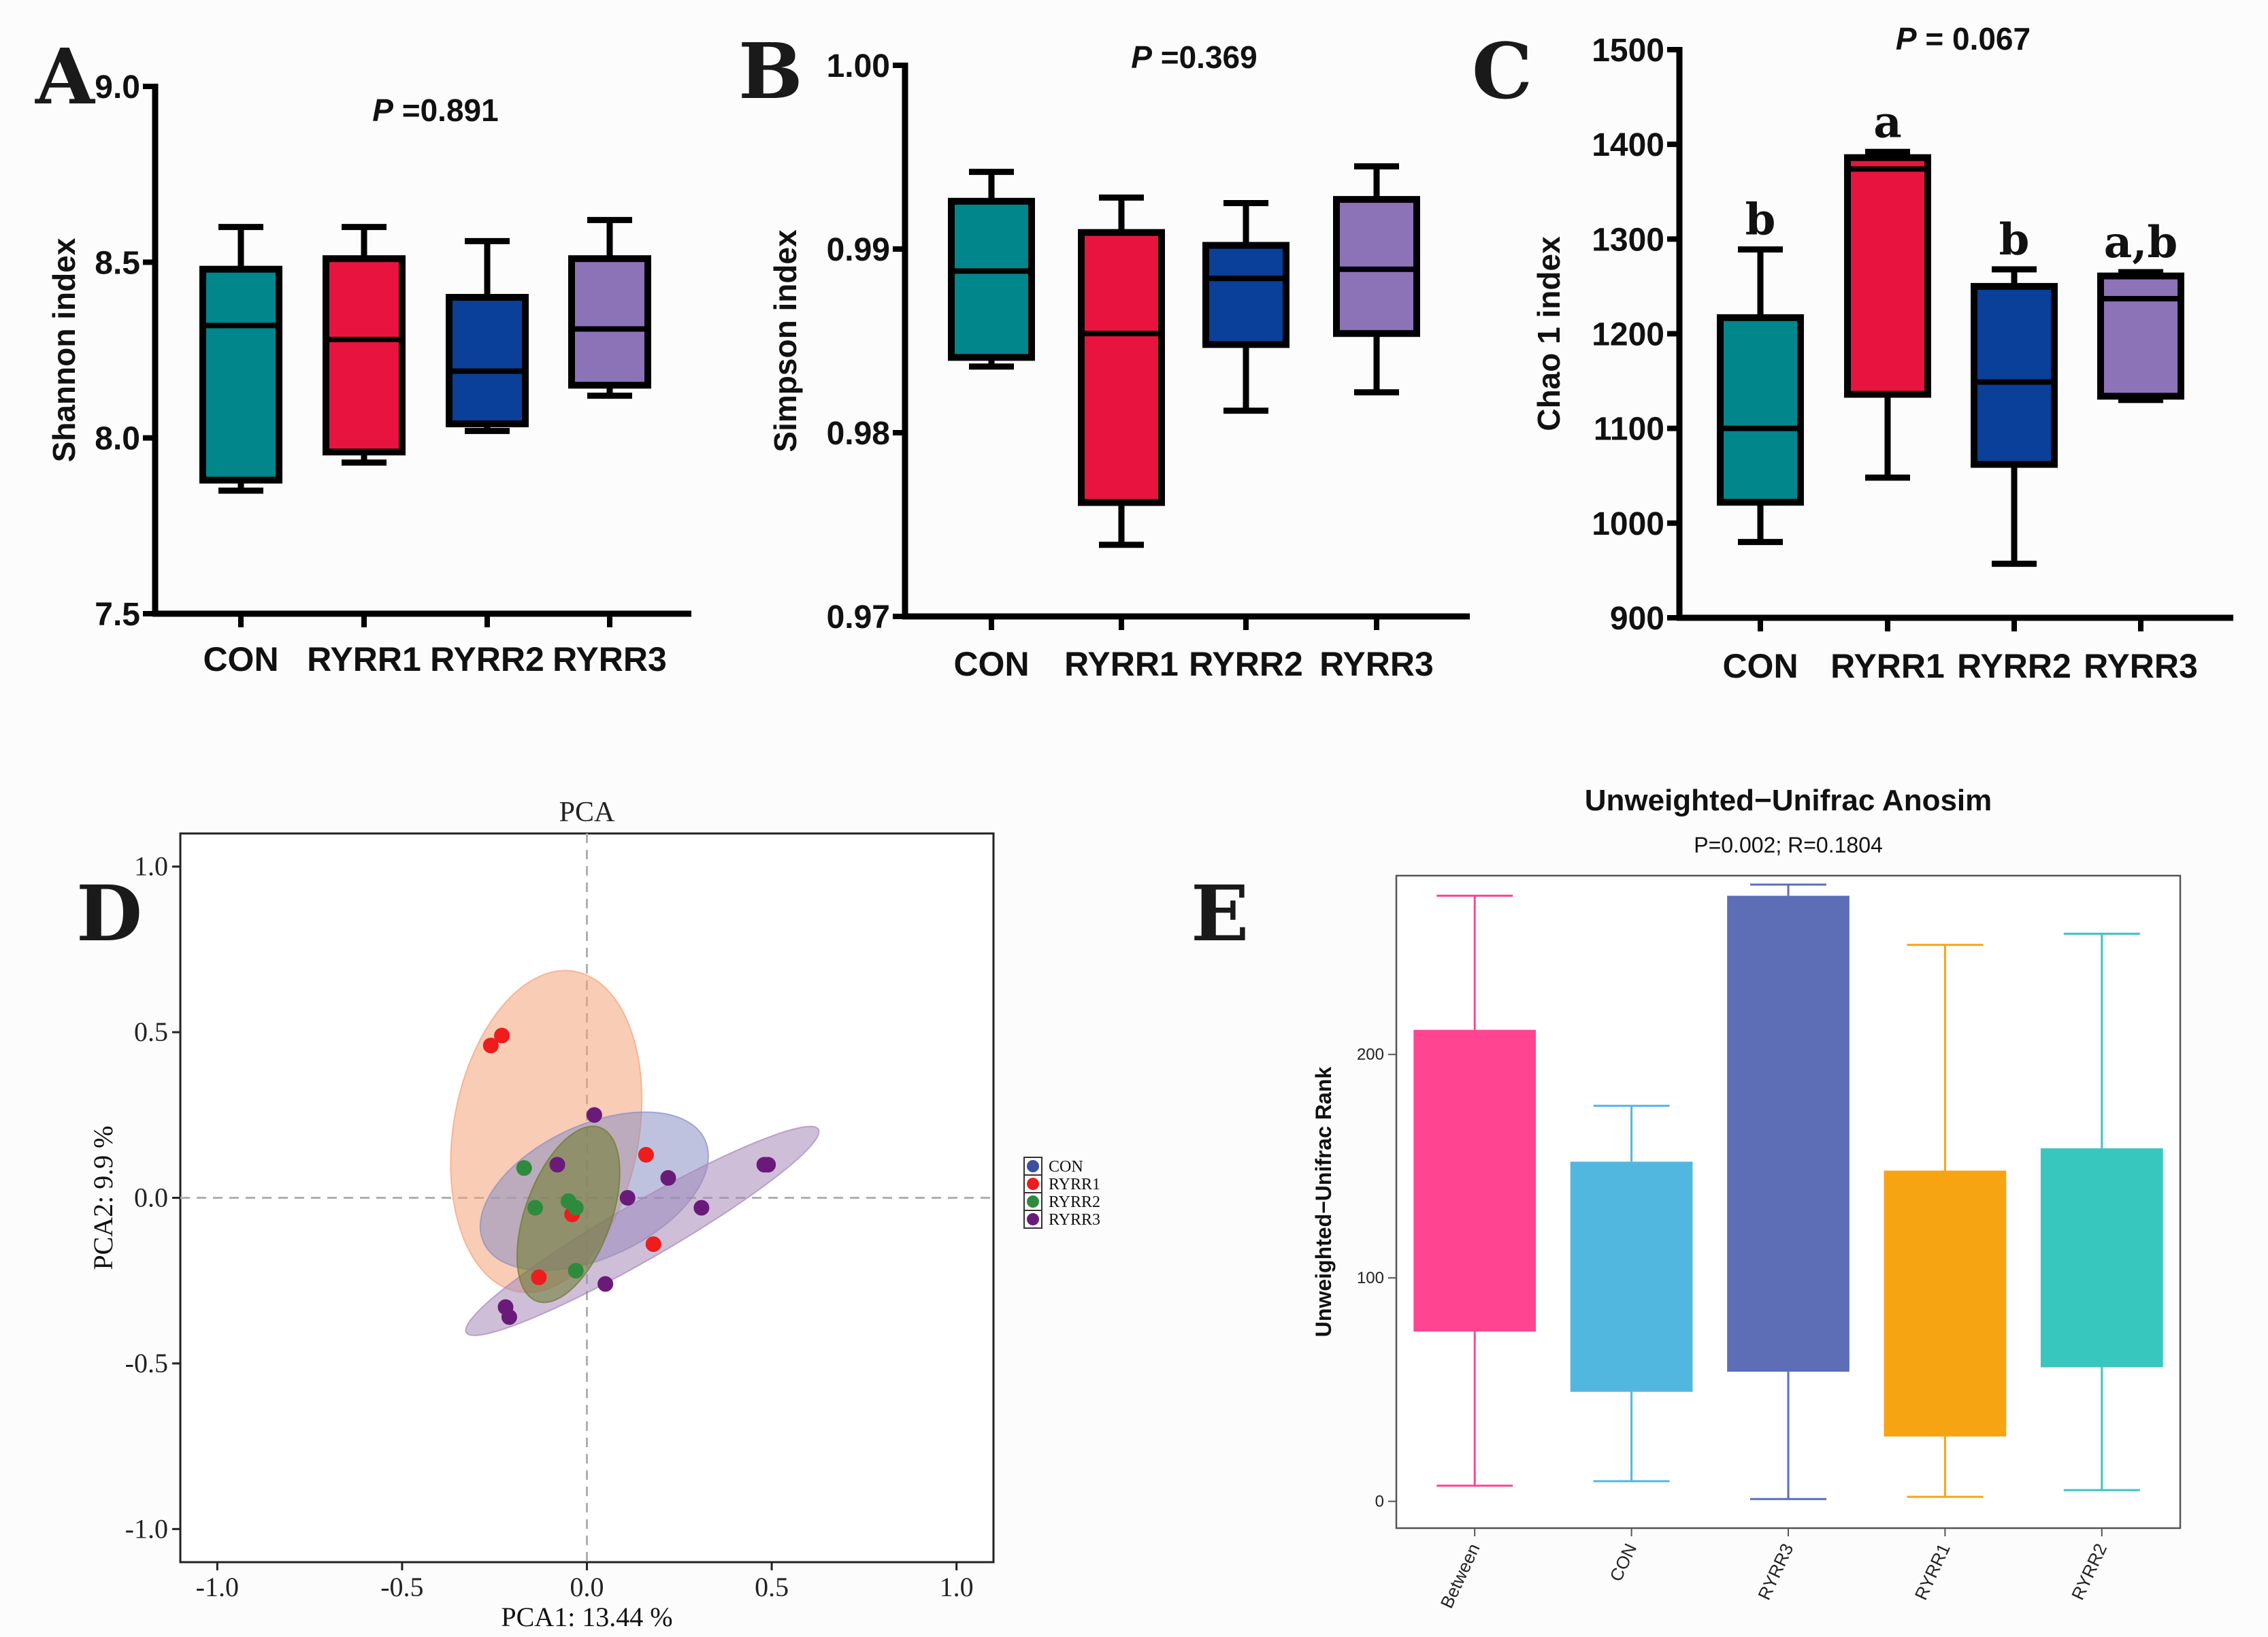 This screenshot has width=2268, height=1637. I want to click on plot-title: PCA, so click(587, 813).